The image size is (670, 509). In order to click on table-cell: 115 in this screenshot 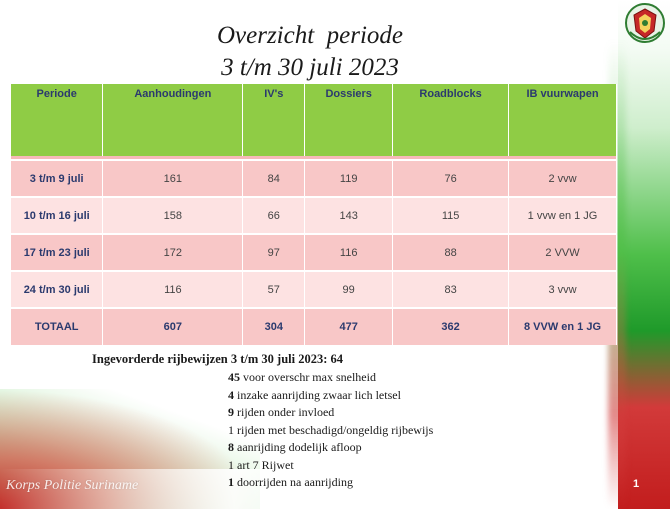, I will do `click(451, 215)`.